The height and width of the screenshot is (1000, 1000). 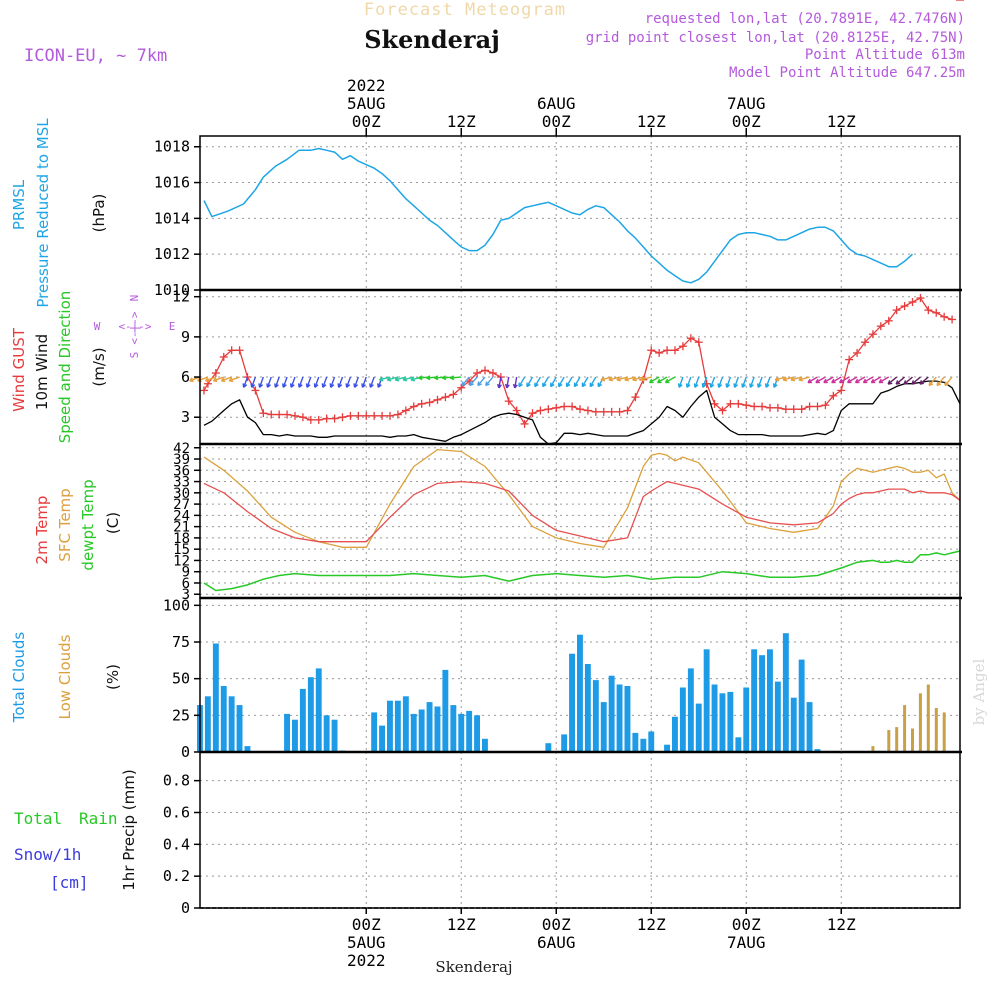 I want to click on pressure-unit: (hPa), so click(x=99, y=213).